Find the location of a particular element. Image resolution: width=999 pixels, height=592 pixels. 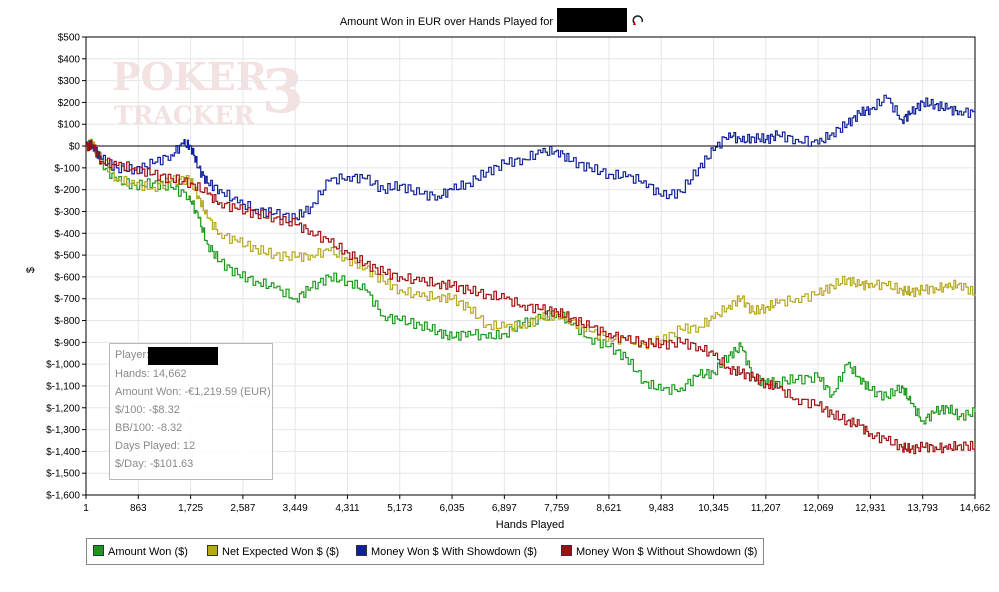

stats-days-played: Days Played: 12 is located at coordinates (155, 446).